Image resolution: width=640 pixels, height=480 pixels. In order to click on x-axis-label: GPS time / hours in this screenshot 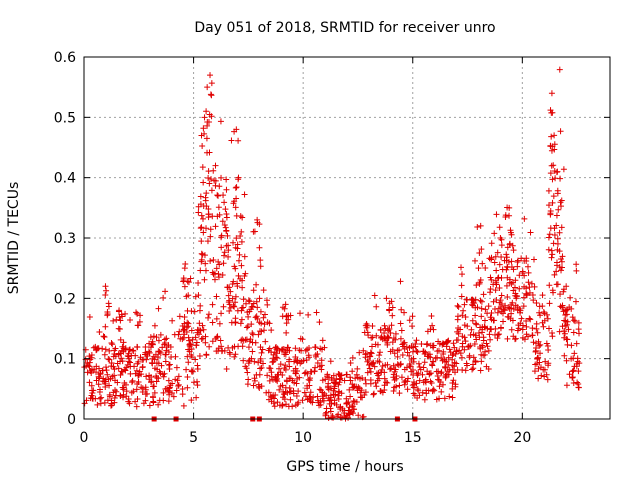, I will do `click(344, 467)`.